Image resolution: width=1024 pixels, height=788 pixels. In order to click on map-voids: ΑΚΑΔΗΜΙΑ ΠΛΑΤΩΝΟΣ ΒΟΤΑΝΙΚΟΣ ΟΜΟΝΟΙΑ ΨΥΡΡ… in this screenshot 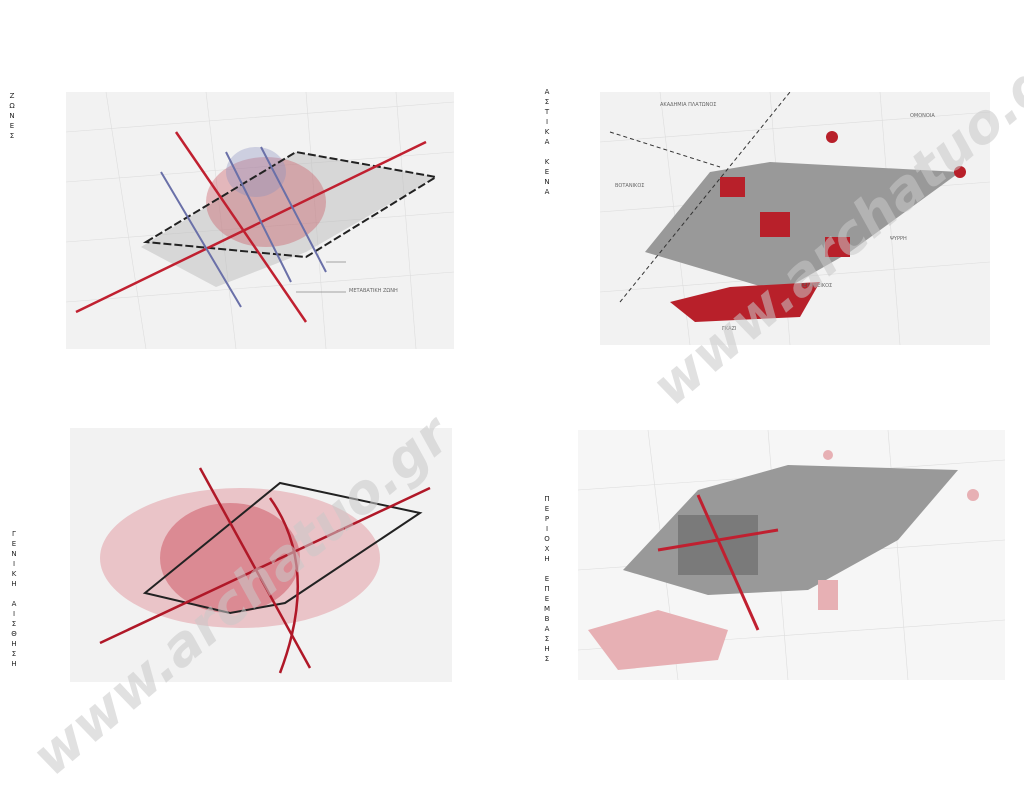, I will do `click(795, 218)`.